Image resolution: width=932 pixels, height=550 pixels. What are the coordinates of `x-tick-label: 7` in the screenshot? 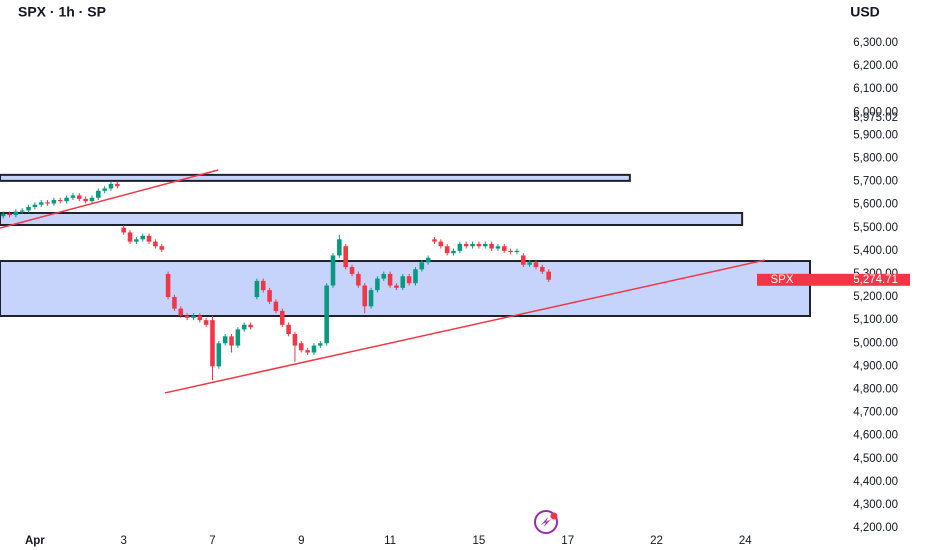 It's located at (212, 541).